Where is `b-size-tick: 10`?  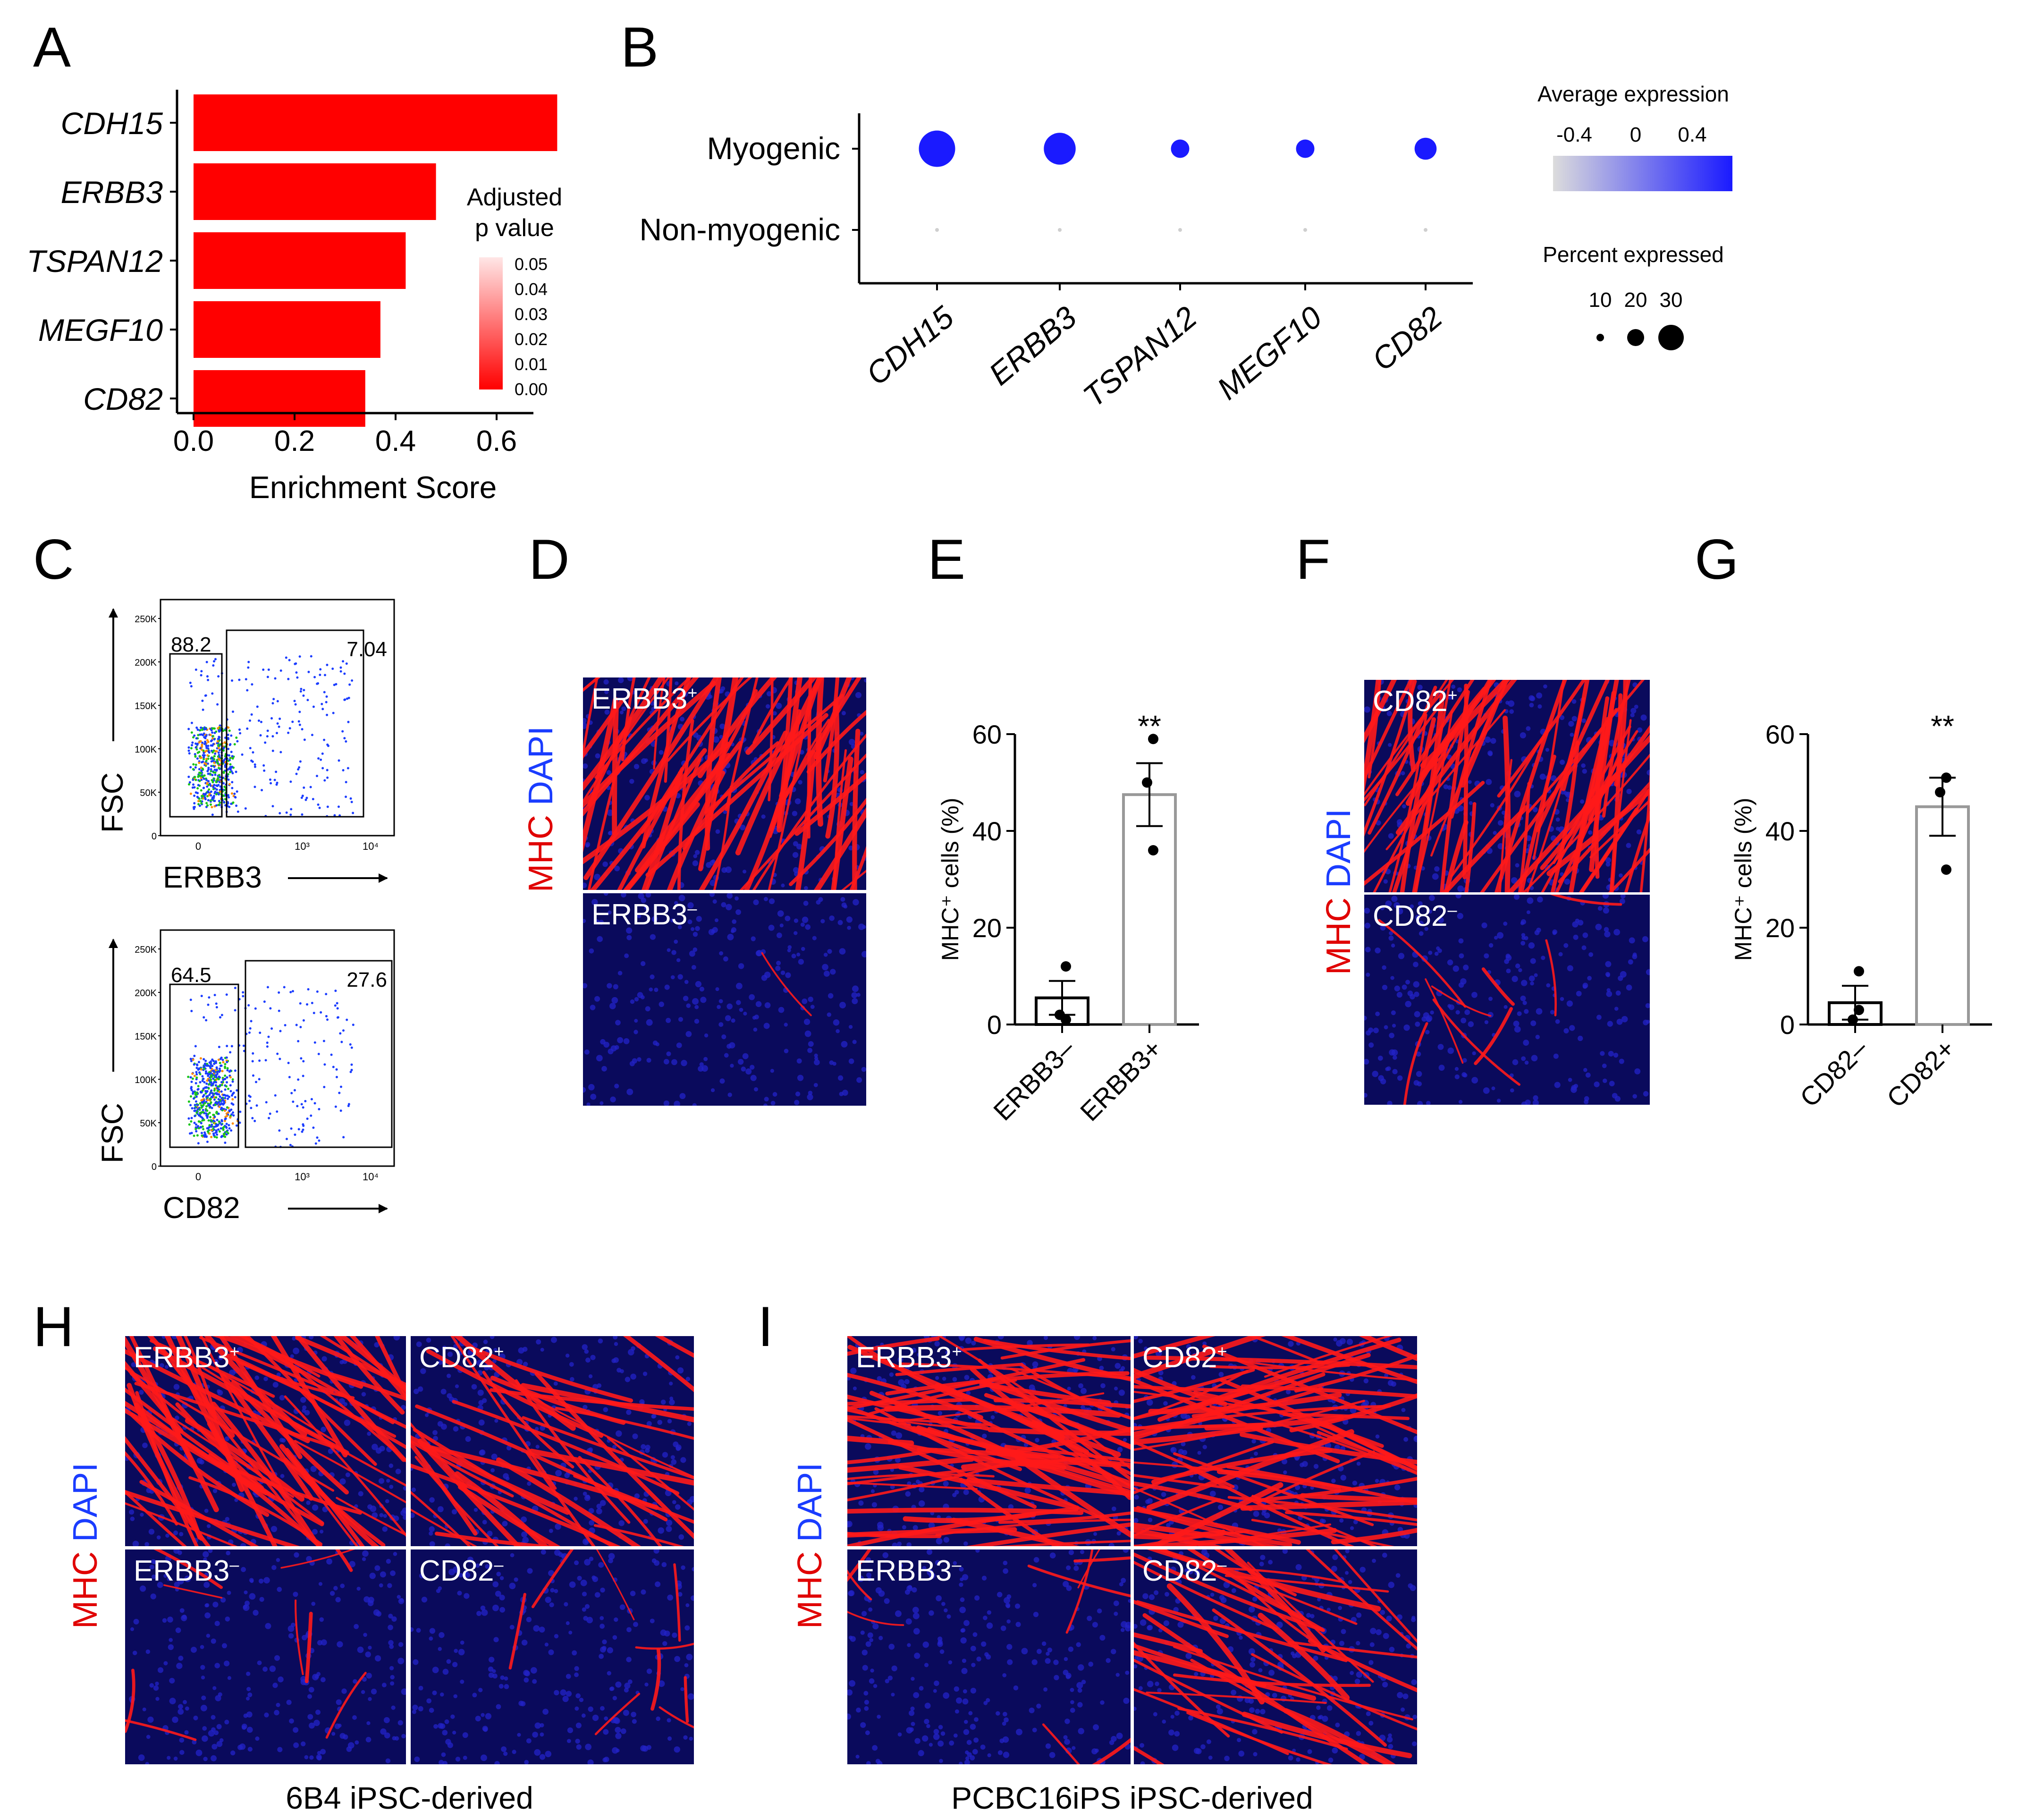
b-size-tick: 10 is located at coordinates (1601, 300).